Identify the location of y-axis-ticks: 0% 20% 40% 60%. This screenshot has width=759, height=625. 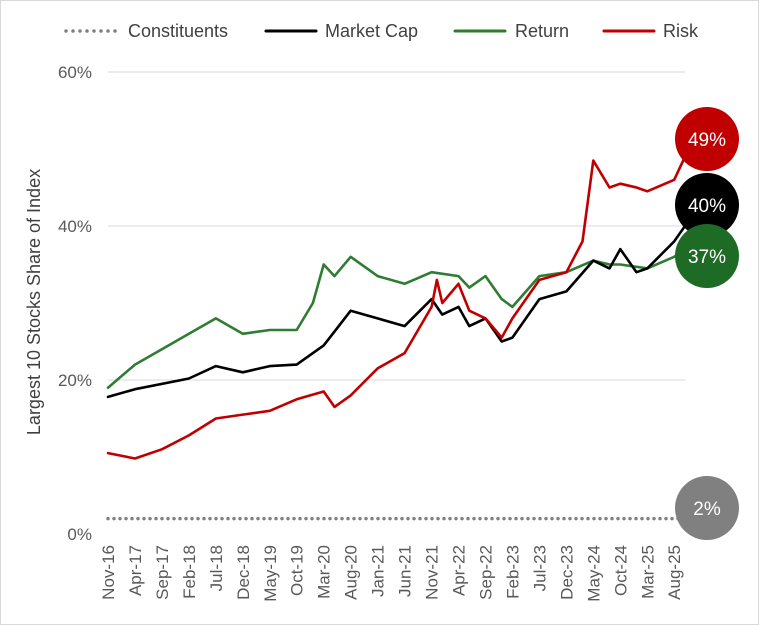
(75, 303).